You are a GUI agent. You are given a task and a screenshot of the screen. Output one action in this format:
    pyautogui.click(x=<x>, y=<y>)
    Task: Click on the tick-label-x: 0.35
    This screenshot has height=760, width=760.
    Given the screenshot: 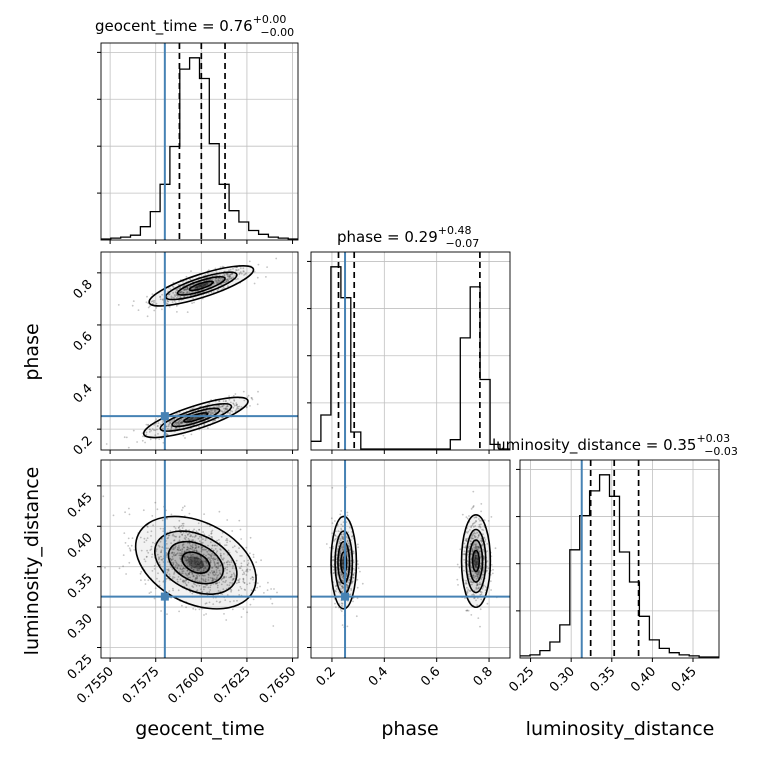 What is the action you would take?
    pyautogui.click(x=603, y=679)
    